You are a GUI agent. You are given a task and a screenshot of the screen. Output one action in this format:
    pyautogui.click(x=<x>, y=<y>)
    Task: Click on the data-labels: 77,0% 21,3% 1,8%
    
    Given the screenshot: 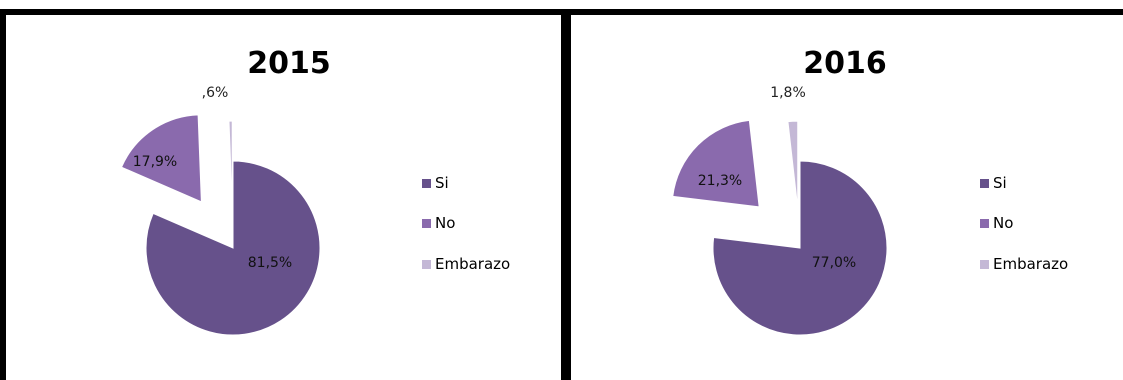 What is the action you would take?
    pyautogui.click(x=777, y=178)
    